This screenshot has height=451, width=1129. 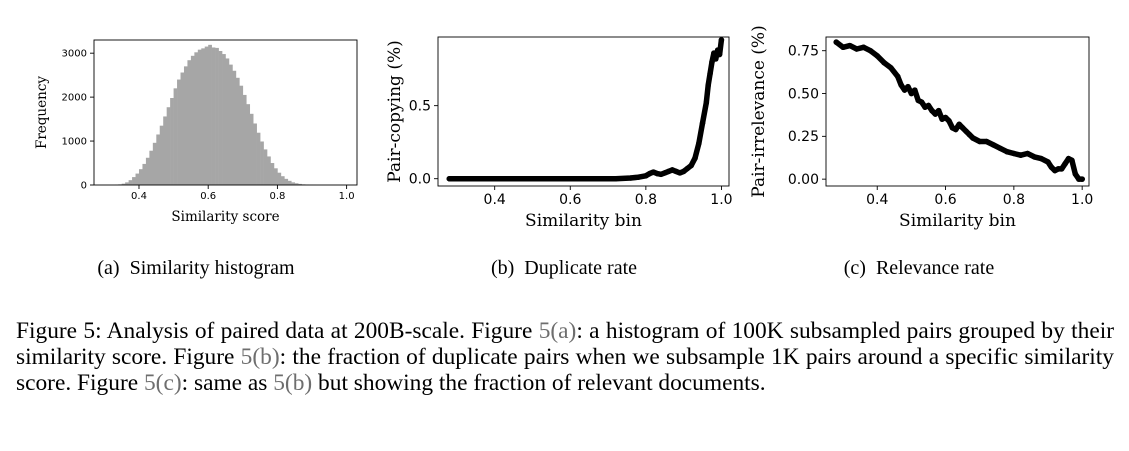 What do you see at coordinates (42, 112) in the screenshot?
I see `y-axis-label: Frequency` at bounding box center [42, 112].